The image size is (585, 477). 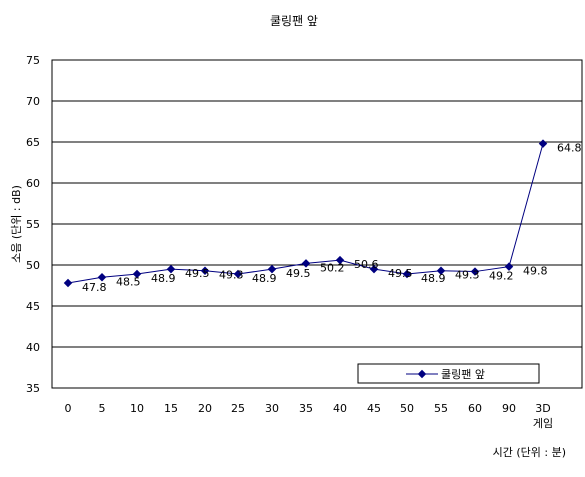 What do you see at coordinates (128, 281) in the screenshot?
I see `data-label: 48.5` at bounding box center [128, 281].